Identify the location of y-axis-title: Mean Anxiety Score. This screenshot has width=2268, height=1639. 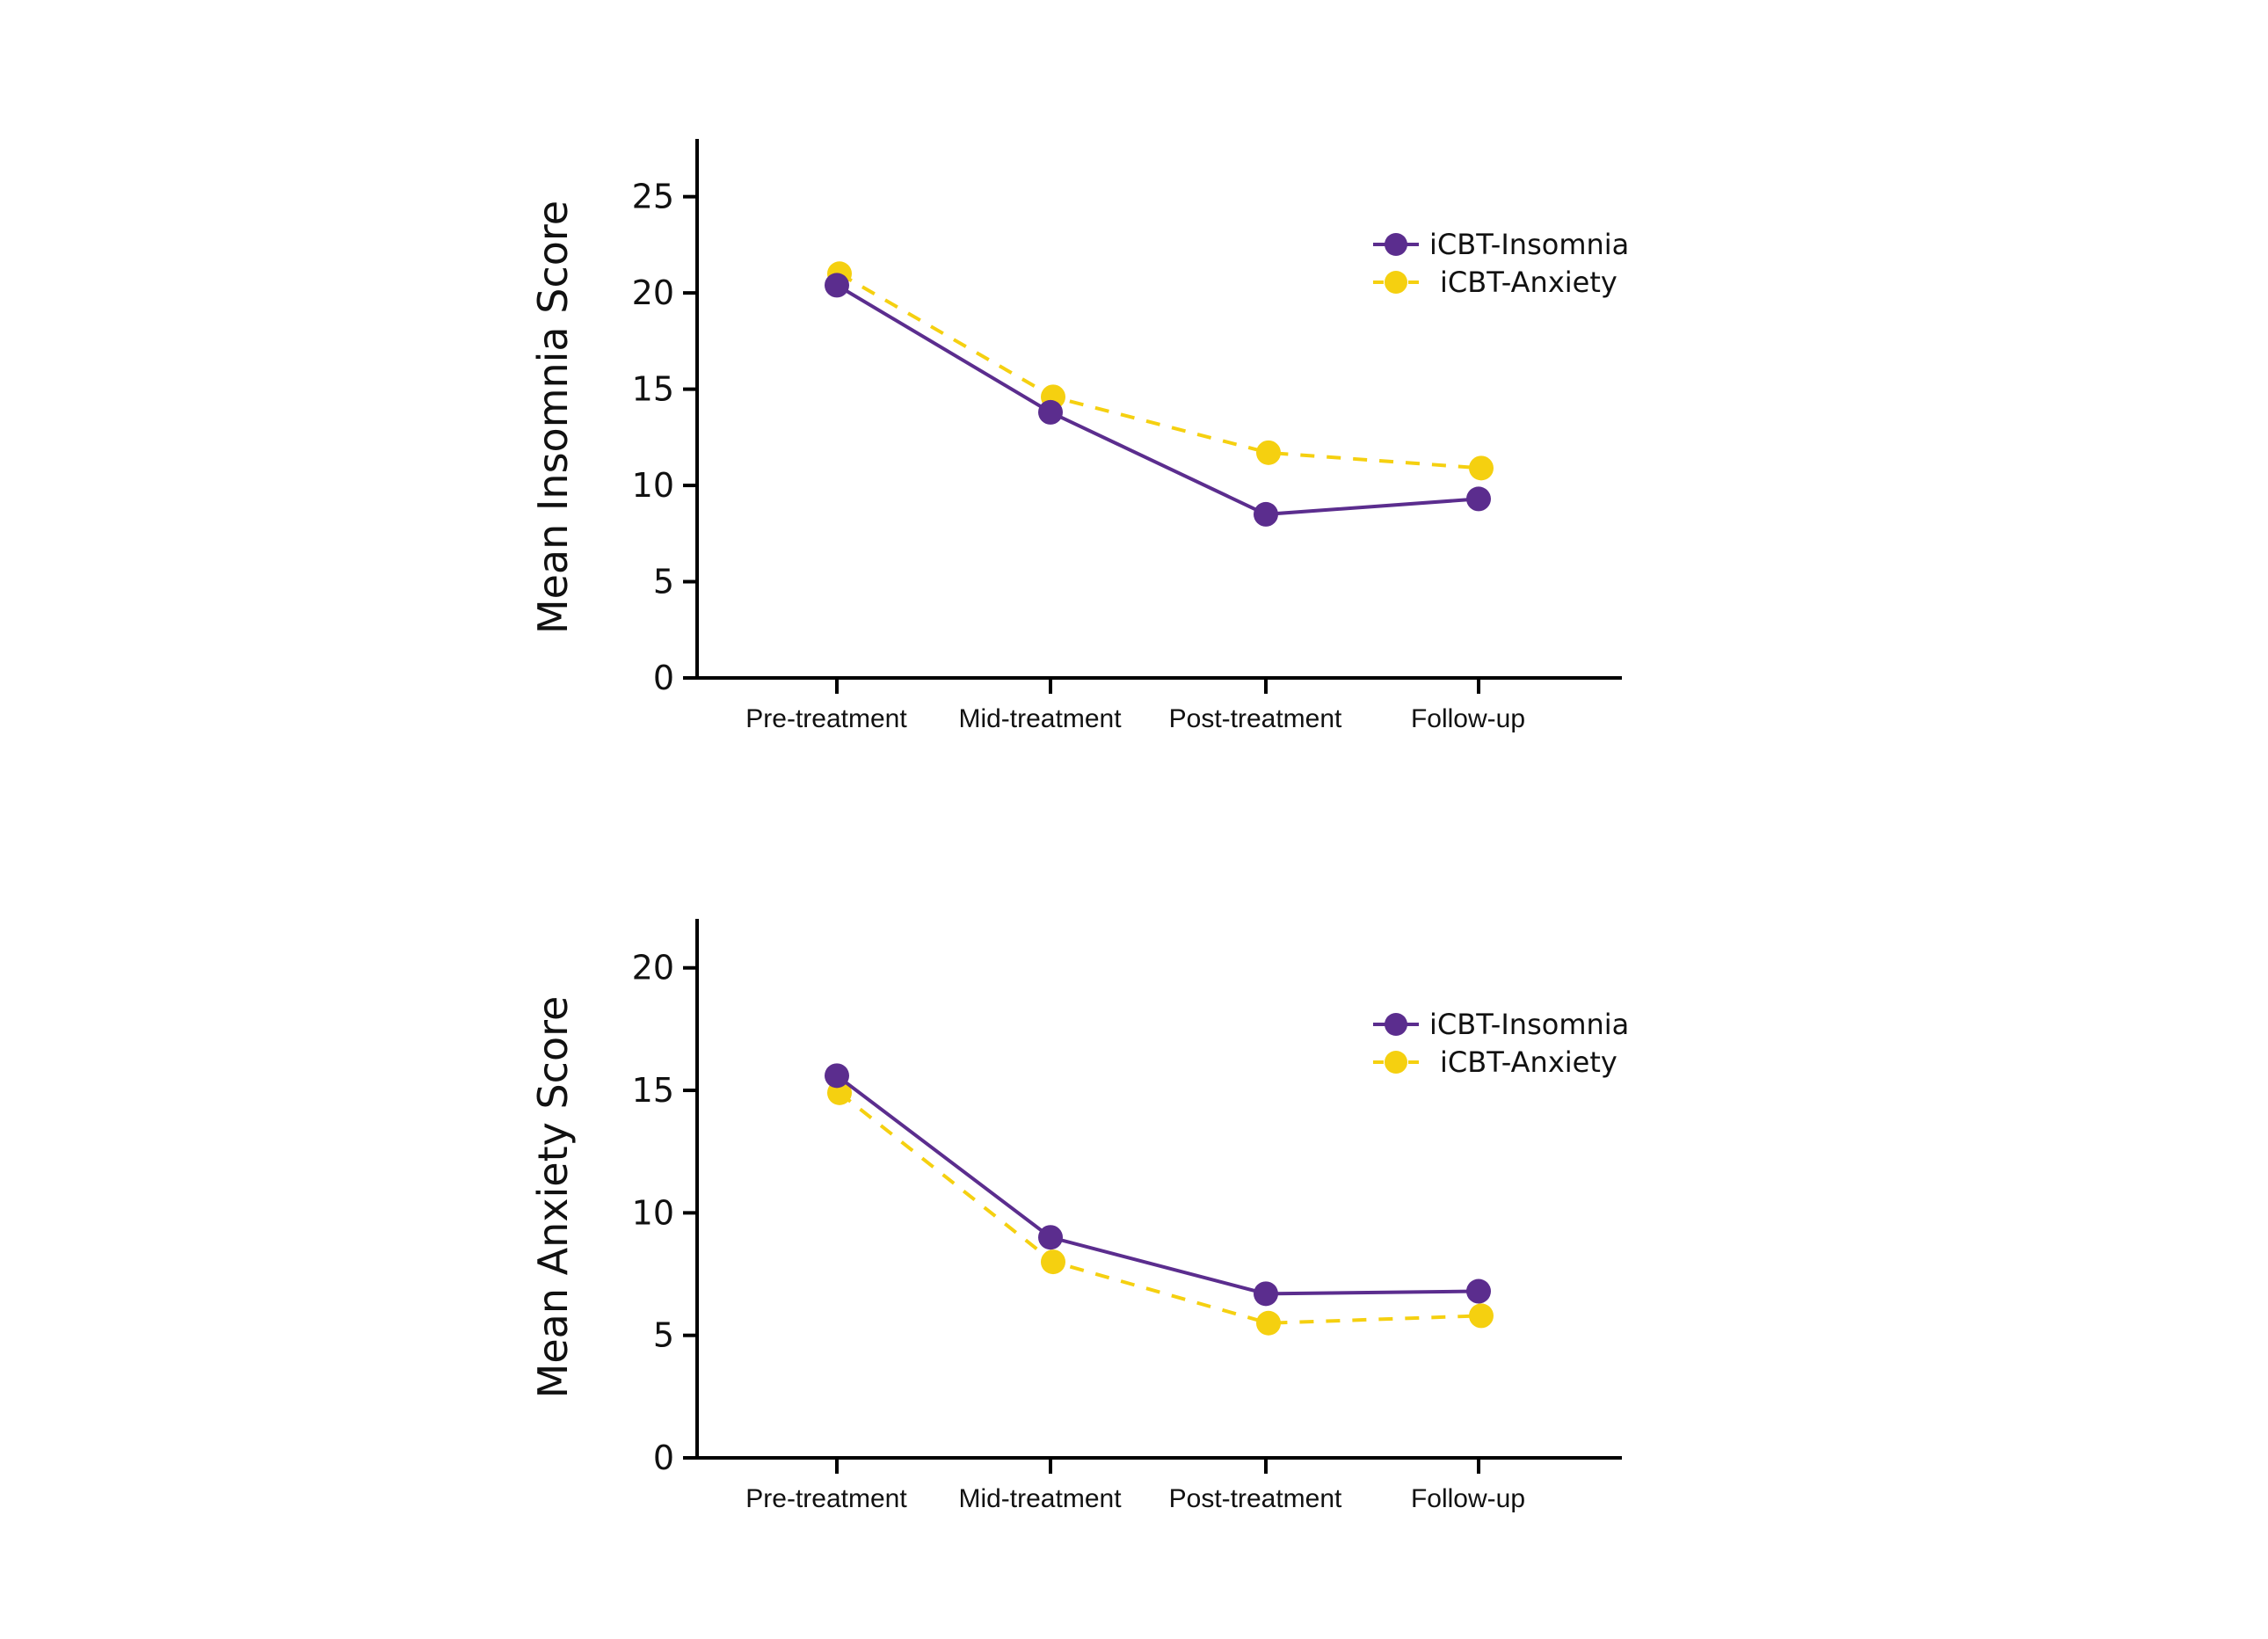
(553, 1197).